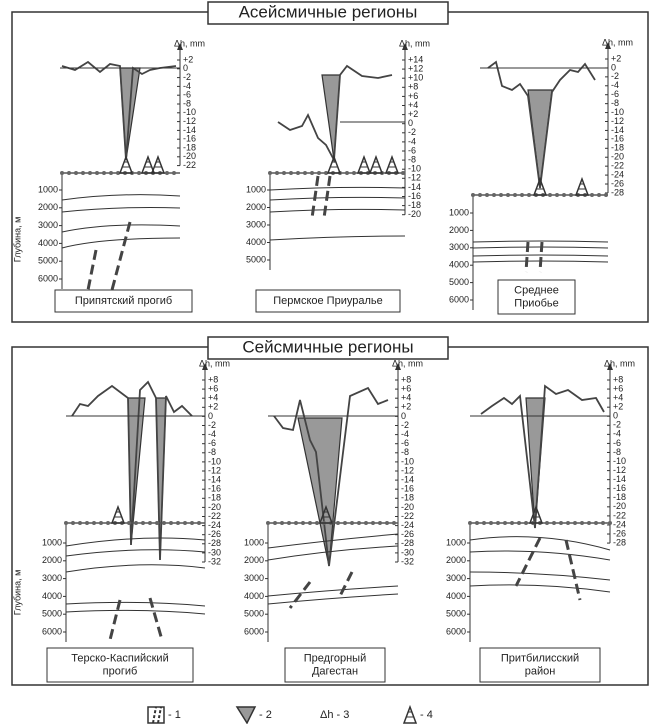  Describe the element at coordinates (256, 207) in the screenshot. I see `depth-tick-label: 2000` at that location.